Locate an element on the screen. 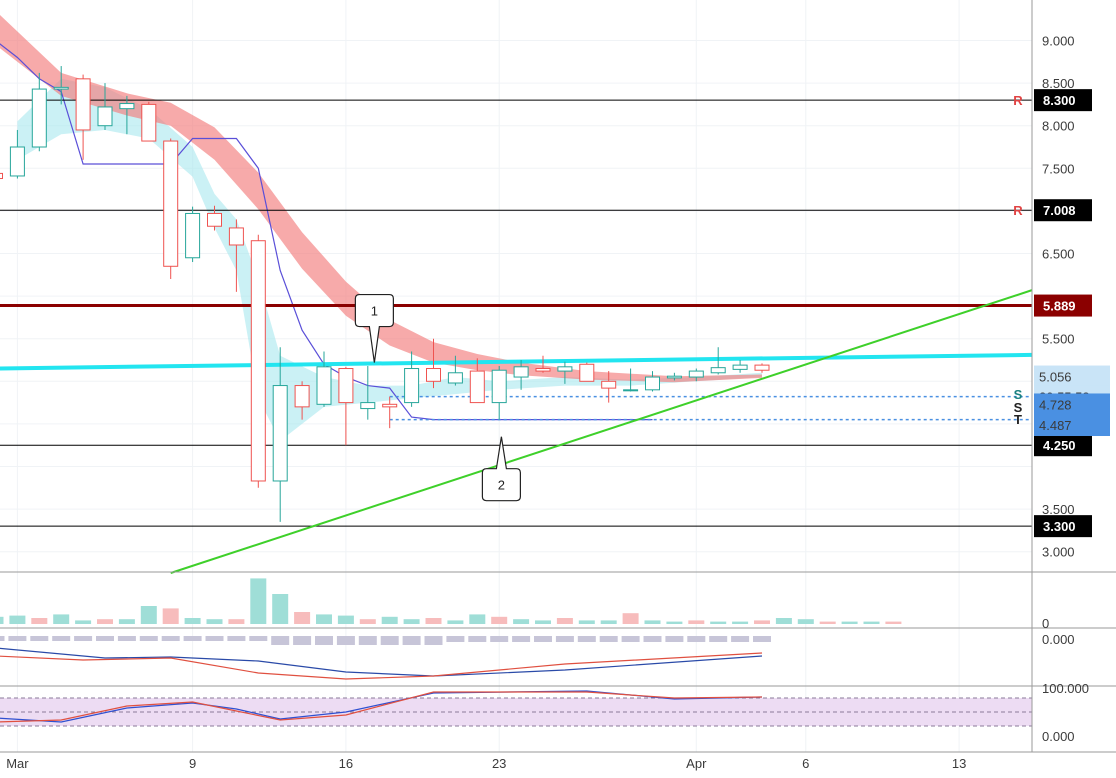 Image resolution: width=1116 pixels, height=778 pixels. price-tick: 6.500 is located at coordinates (1058, 254).